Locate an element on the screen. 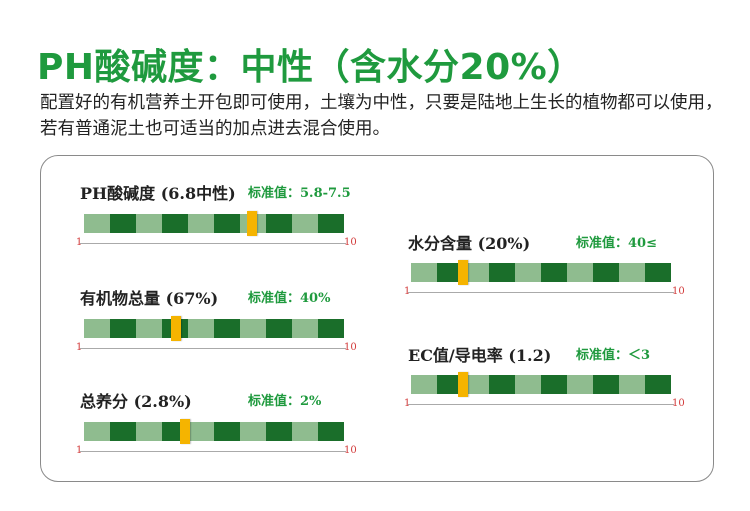 This screenshot has width=750, height=511. metric-standard: 标准值：40≤ is located at coordinates (616, 243).